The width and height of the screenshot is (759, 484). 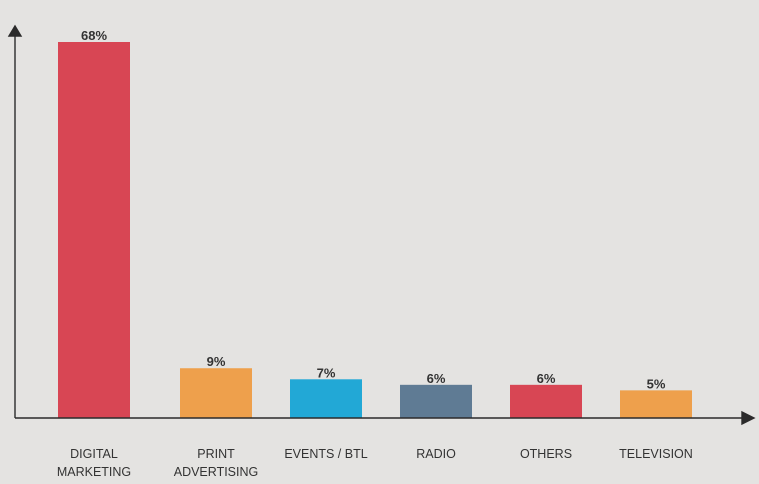 What do you see at coordinates (656, 454) in the screenshot?
I see `category-label-5-0: TELEVISION` at bounding box center [656, 454].